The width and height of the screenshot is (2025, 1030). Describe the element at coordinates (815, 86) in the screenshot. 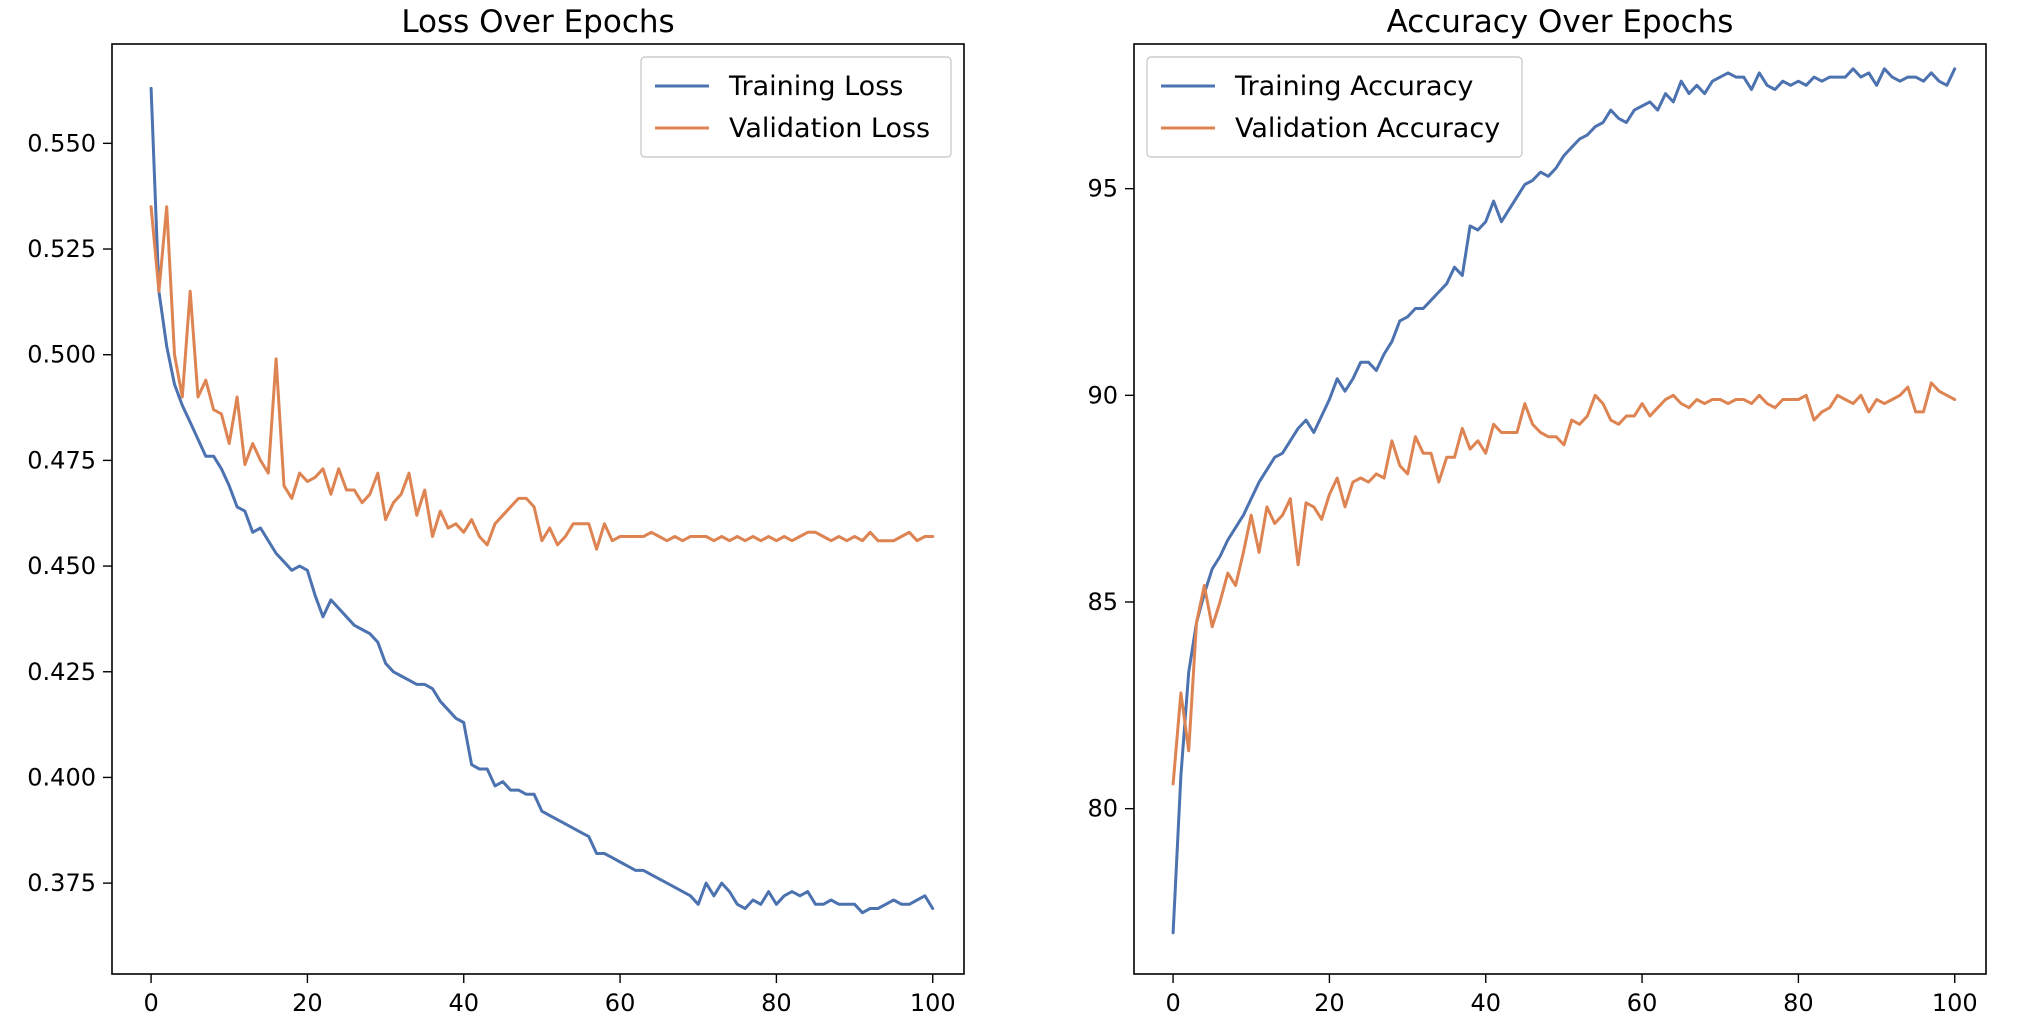

I see `legend-label-training: Training Loss` at that location.